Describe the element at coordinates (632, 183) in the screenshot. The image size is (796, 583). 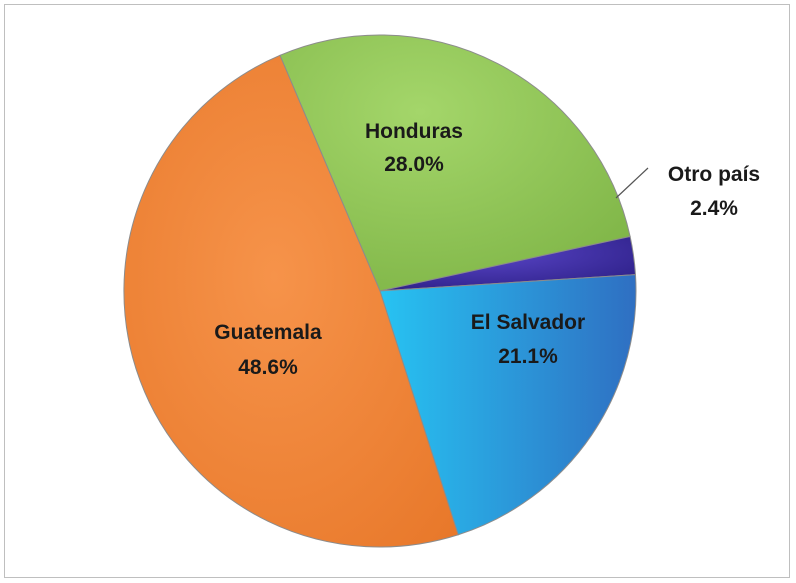
I see `leader-line-otro-pais` at that location.